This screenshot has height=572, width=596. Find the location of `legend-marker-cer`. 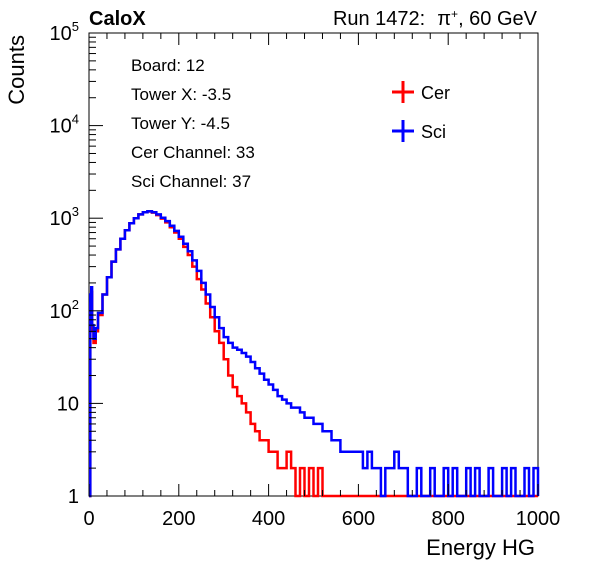

legend-marker-cer is located at coordinates (403, 92).